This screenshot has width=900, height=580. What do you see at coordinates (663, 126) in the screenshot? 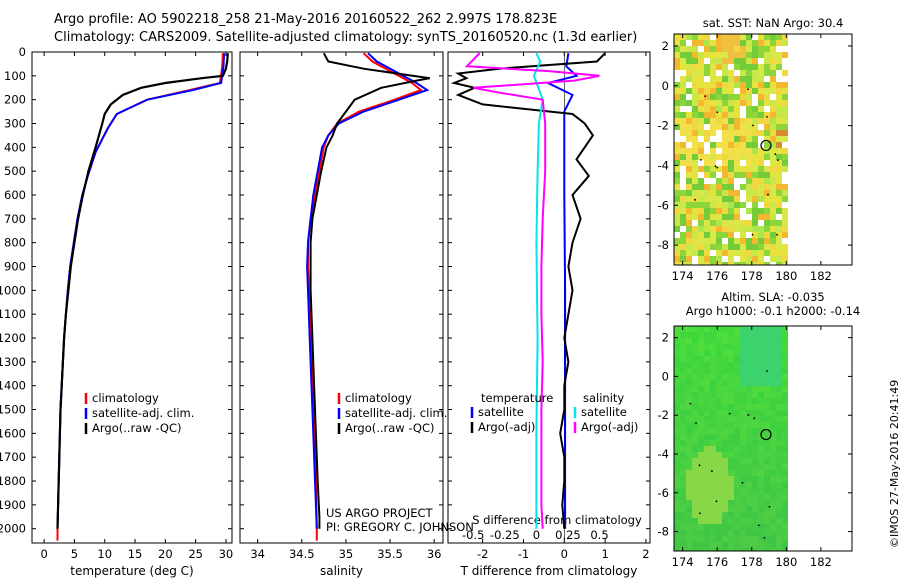
I see `gSST-y-tick-label-2: -2` at bounding box center [663, 126].